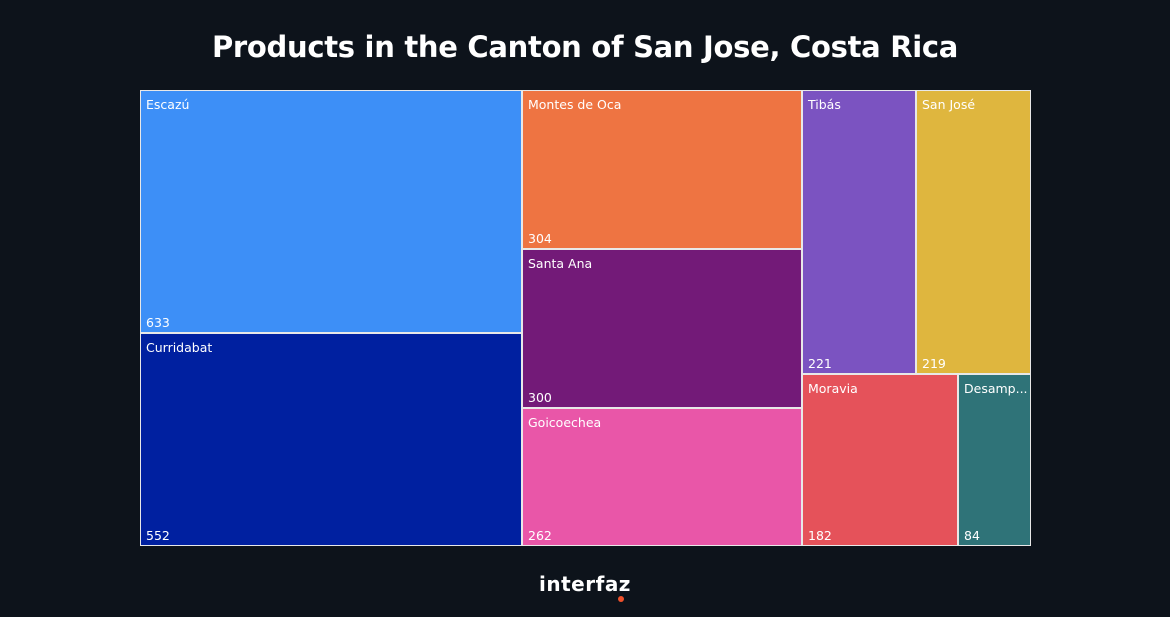 This screenshot has width=1170, height=617. Describe the element at coordinates (820, 535) in the screenshot. I see `tile-value: 182` at that location.